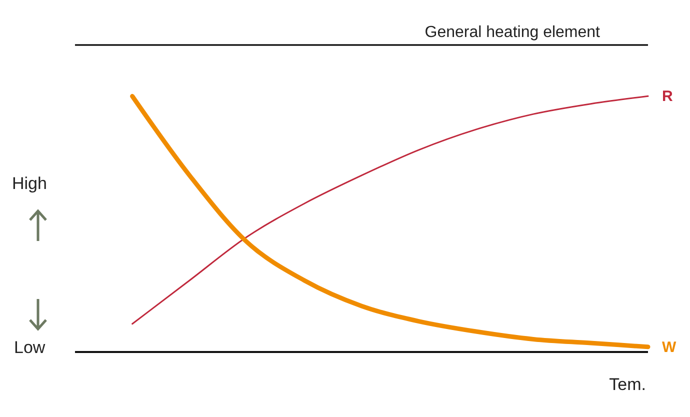 The height and width of the screenshot is (417, 690). I want to click on text: High, so click(29, 184).